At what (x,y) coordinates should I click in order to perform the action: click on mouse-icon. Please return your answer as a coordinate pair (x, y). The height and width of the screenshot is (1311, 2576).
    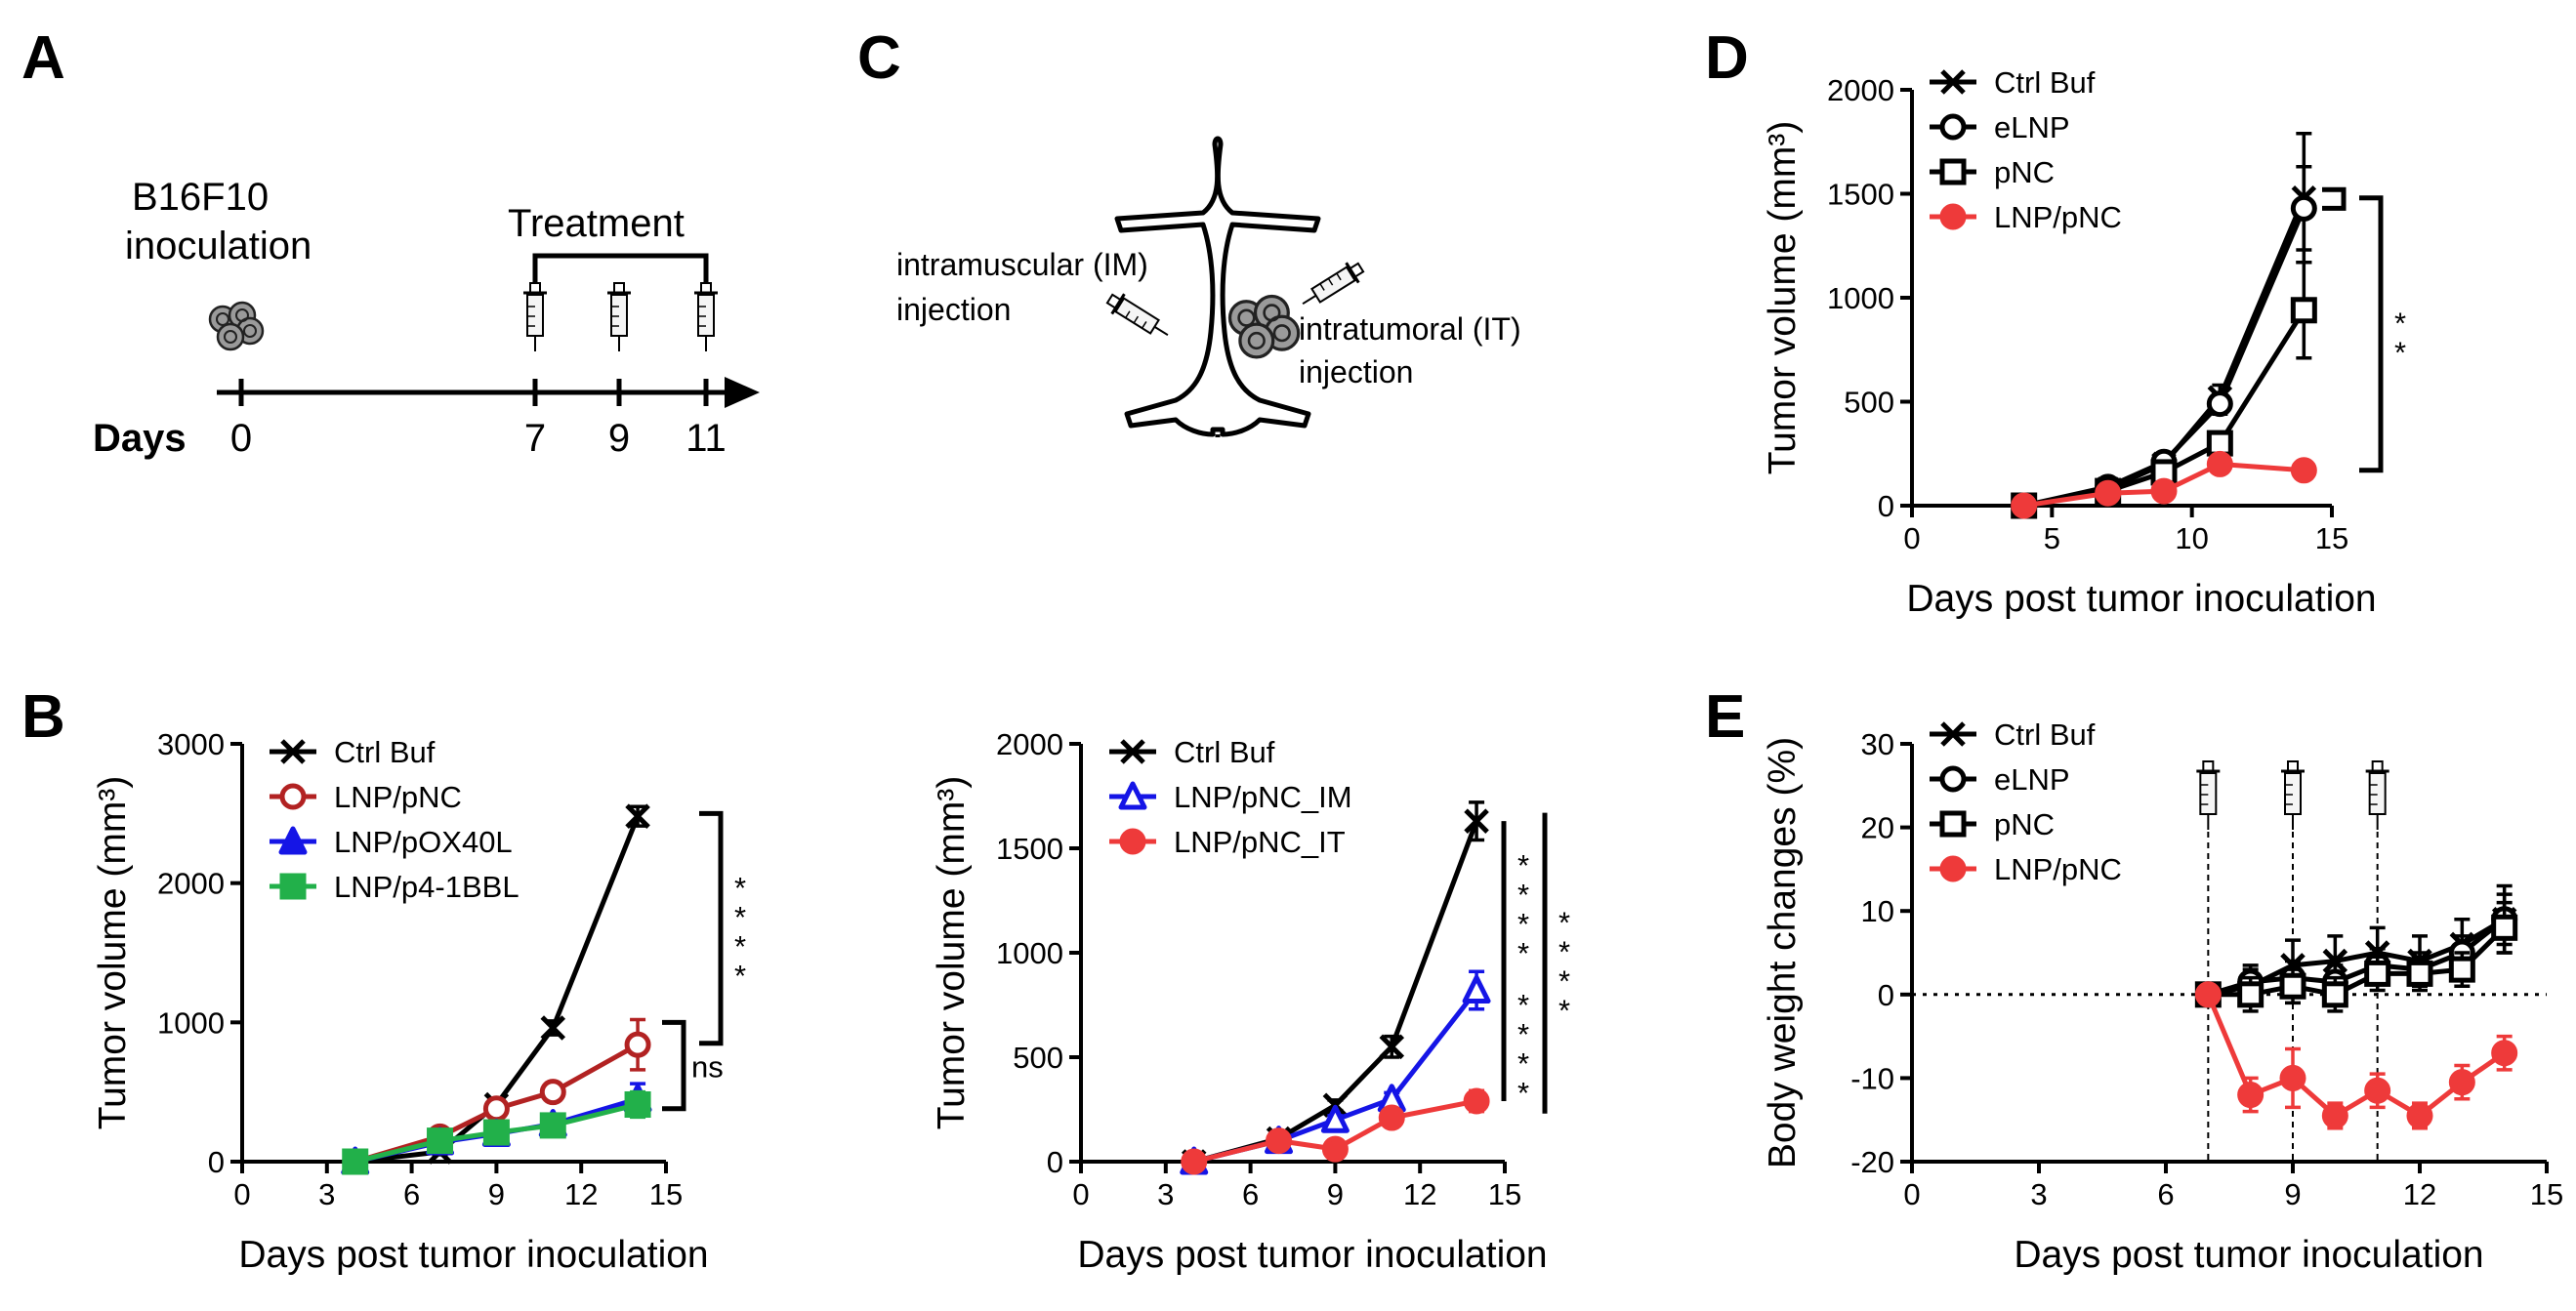
    Looking at the image, I should click on (1218, 286).